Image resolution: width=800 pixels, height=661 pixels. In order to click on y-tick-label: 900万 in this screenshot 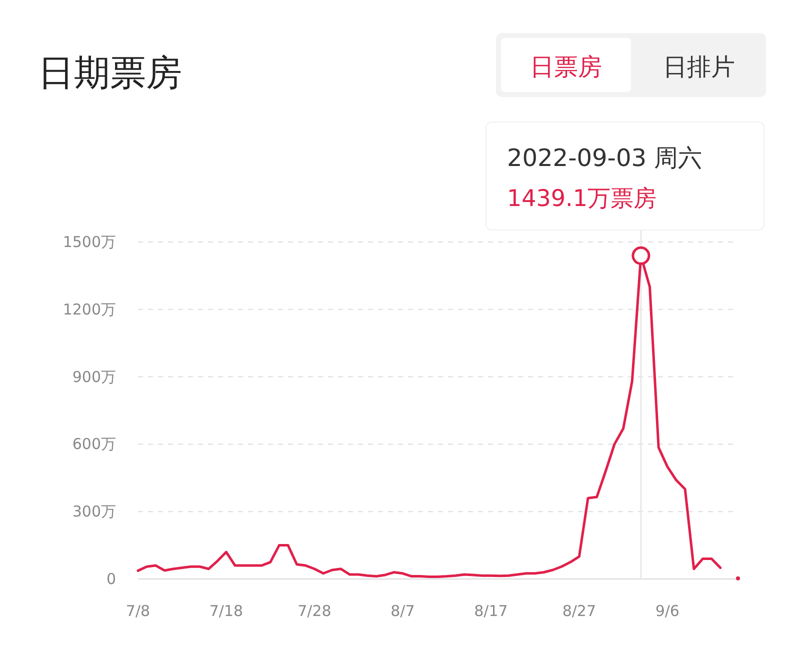, I will do `click(94, 377)`.